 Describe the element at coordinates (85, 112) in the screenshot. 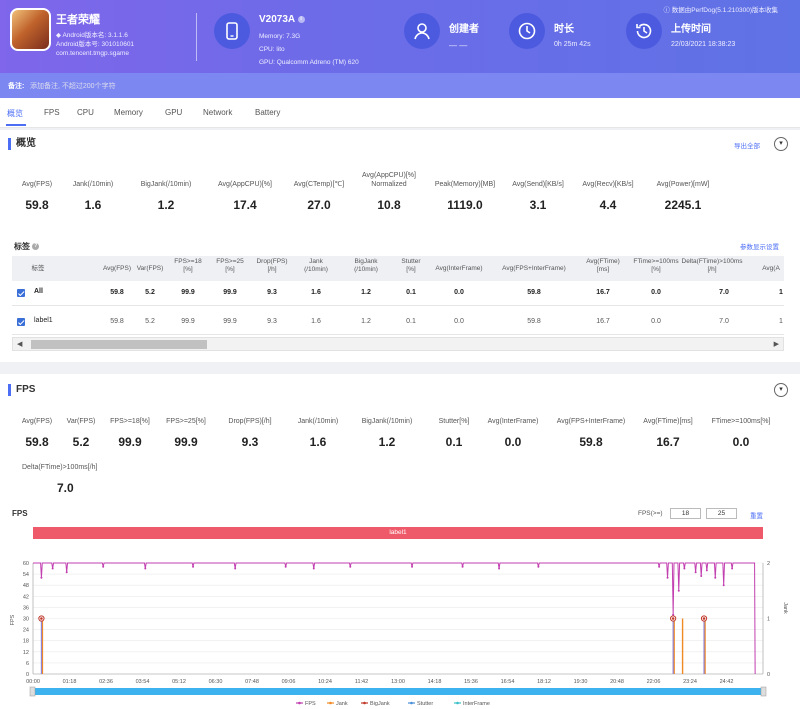

I see `tab-cpu: CPU` at that location.